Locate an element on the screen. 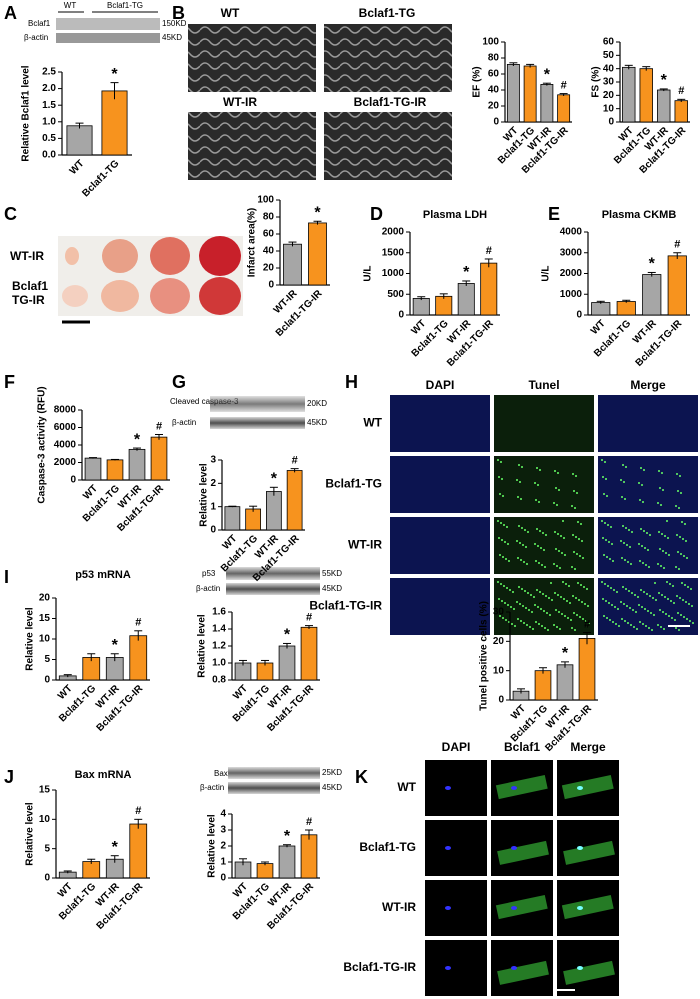 The height and width of the screenshot is (999, 700). panel-letter: E is located at coordinates (554, 214).